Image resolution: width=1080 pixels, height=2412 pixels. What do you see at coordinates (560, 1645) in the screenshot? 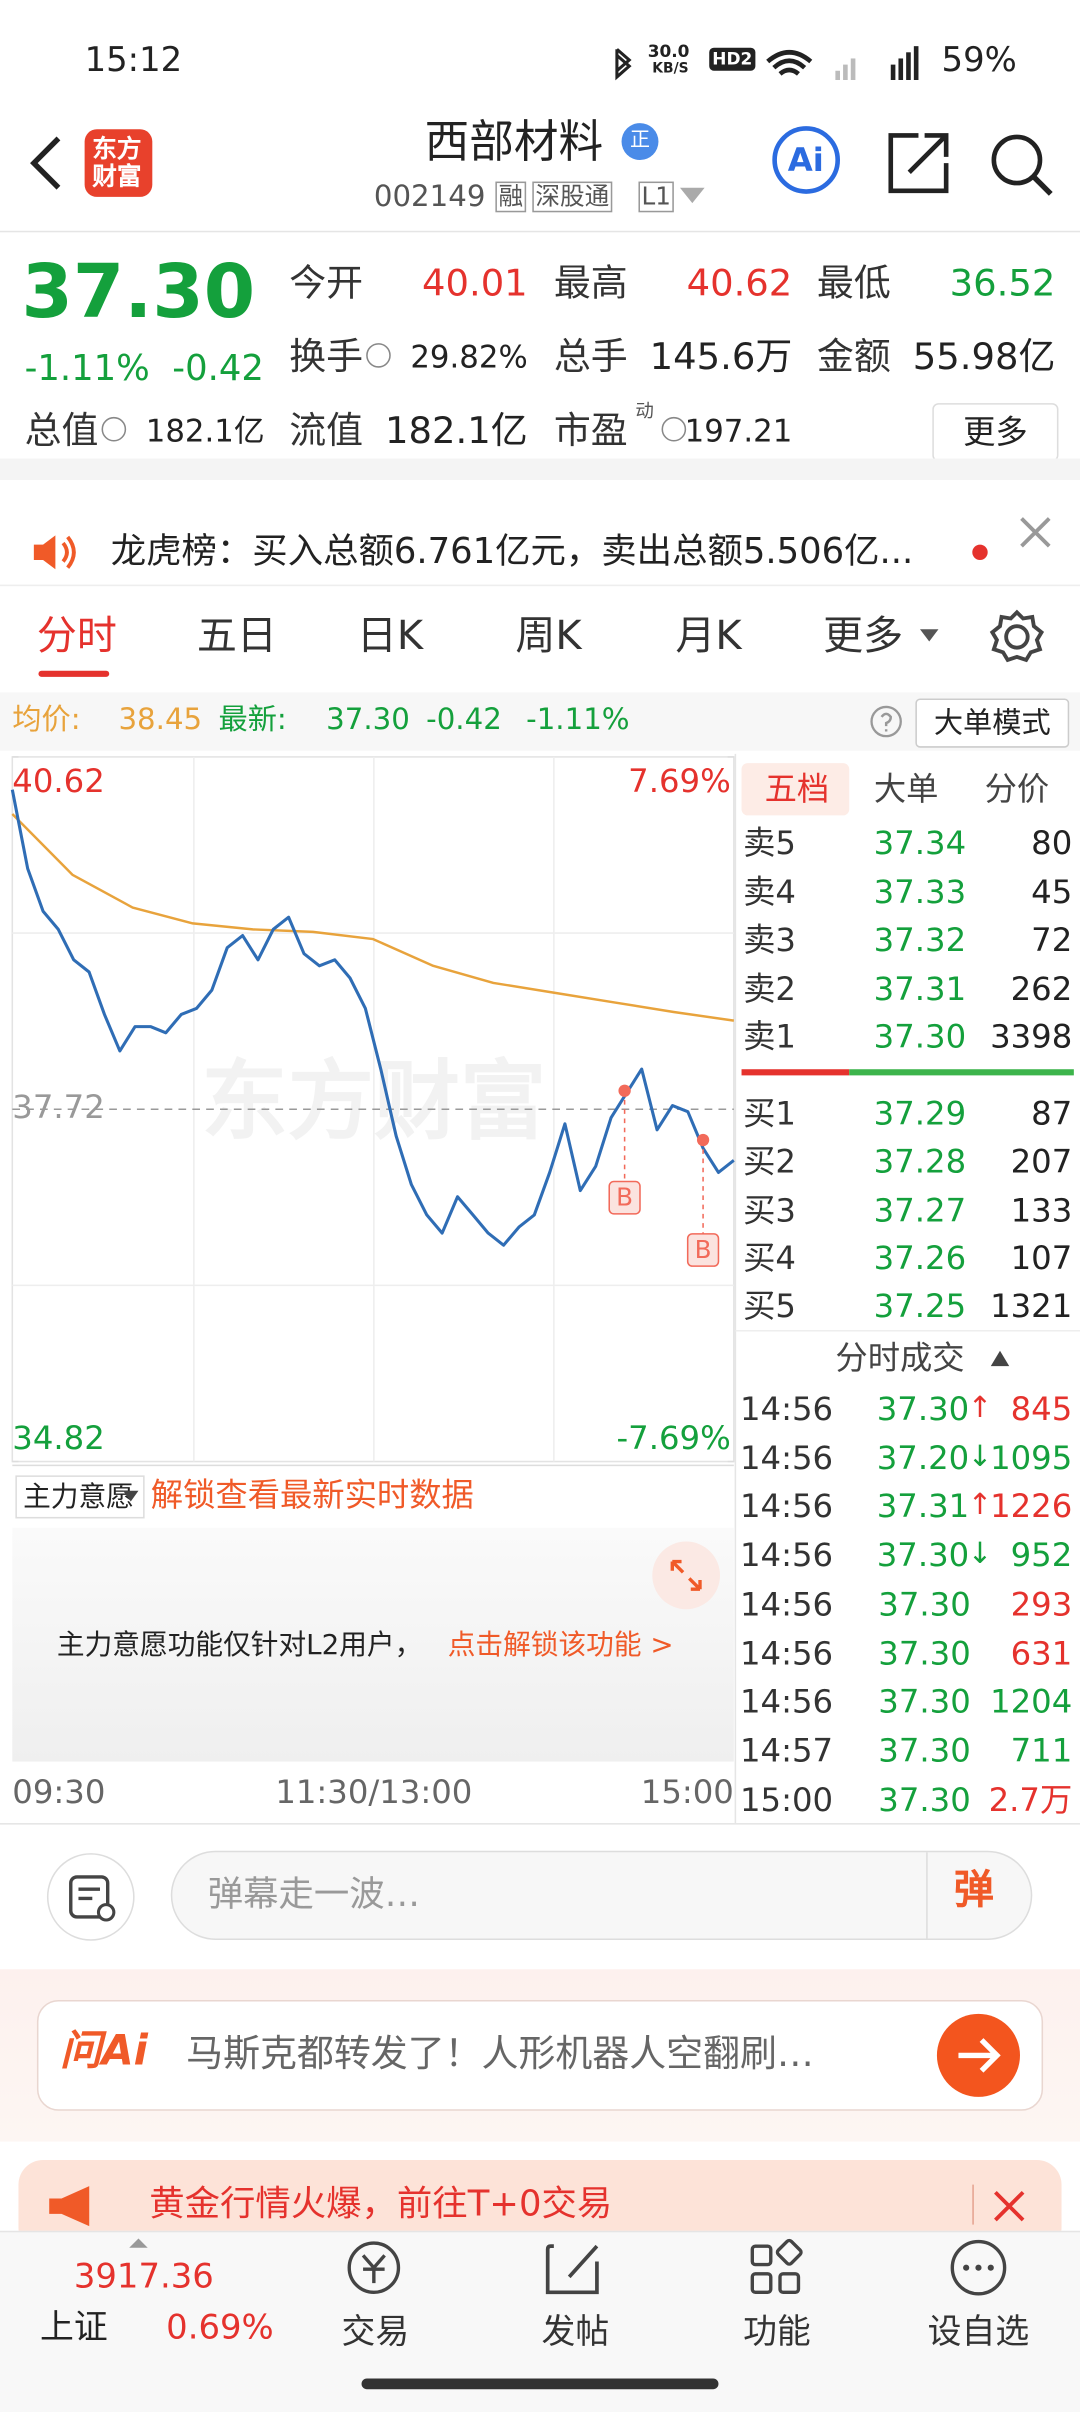
I see `locked-link: 点击解锁该功能 >` at bounding box center [560, 1645].